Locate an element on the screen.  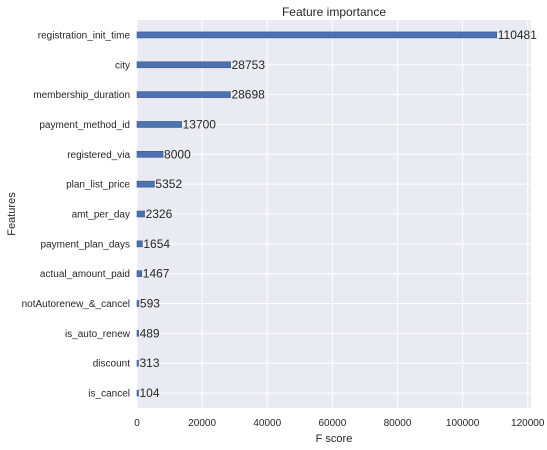
bar-plan_list_price is located at coordinates (145, 184).